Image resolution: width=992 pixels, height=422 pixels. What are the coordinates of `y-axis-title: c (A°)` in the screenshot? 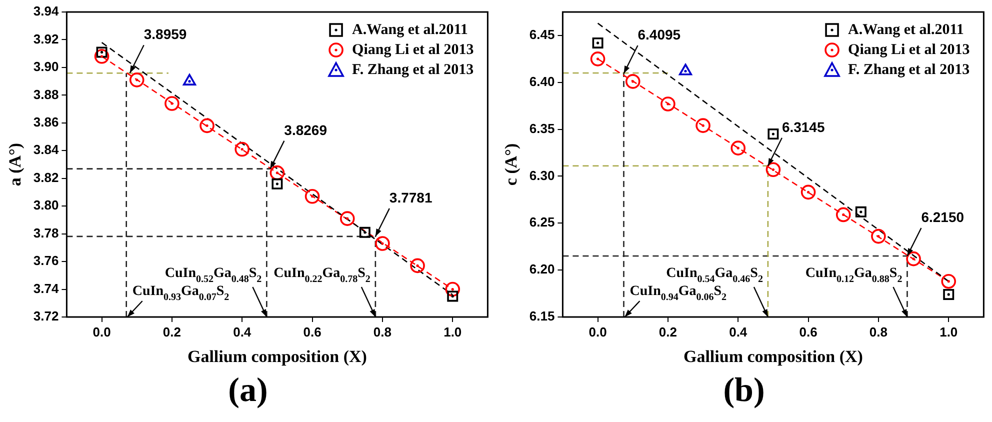 It's located at (511, 164).